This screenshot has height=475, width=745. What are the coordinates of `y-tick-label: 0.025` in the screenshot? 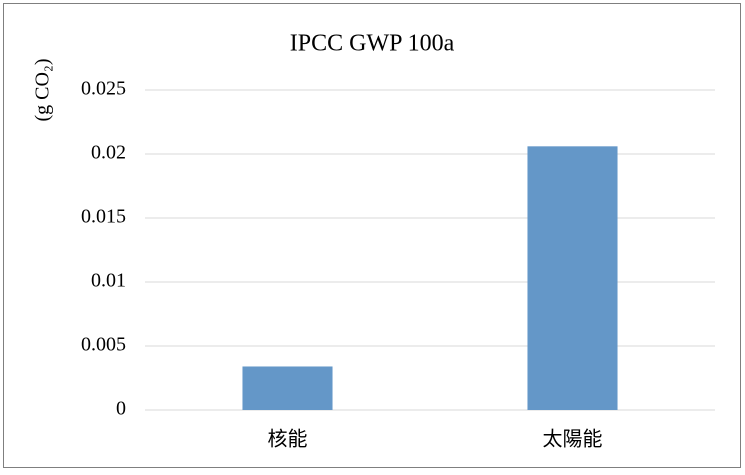 It's located at (103, 89).